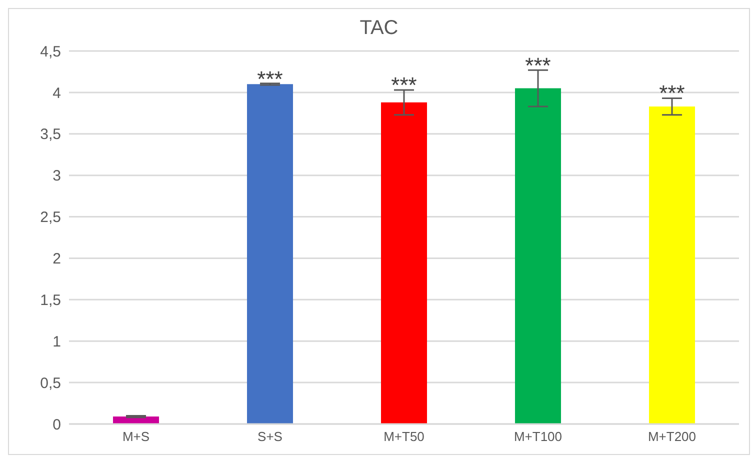 The image size is (756, 461). What do you see at coordinates (50, 300) in the screenshot?
I see `y-tick-label: 1,5` at bounding box center [50, 300].